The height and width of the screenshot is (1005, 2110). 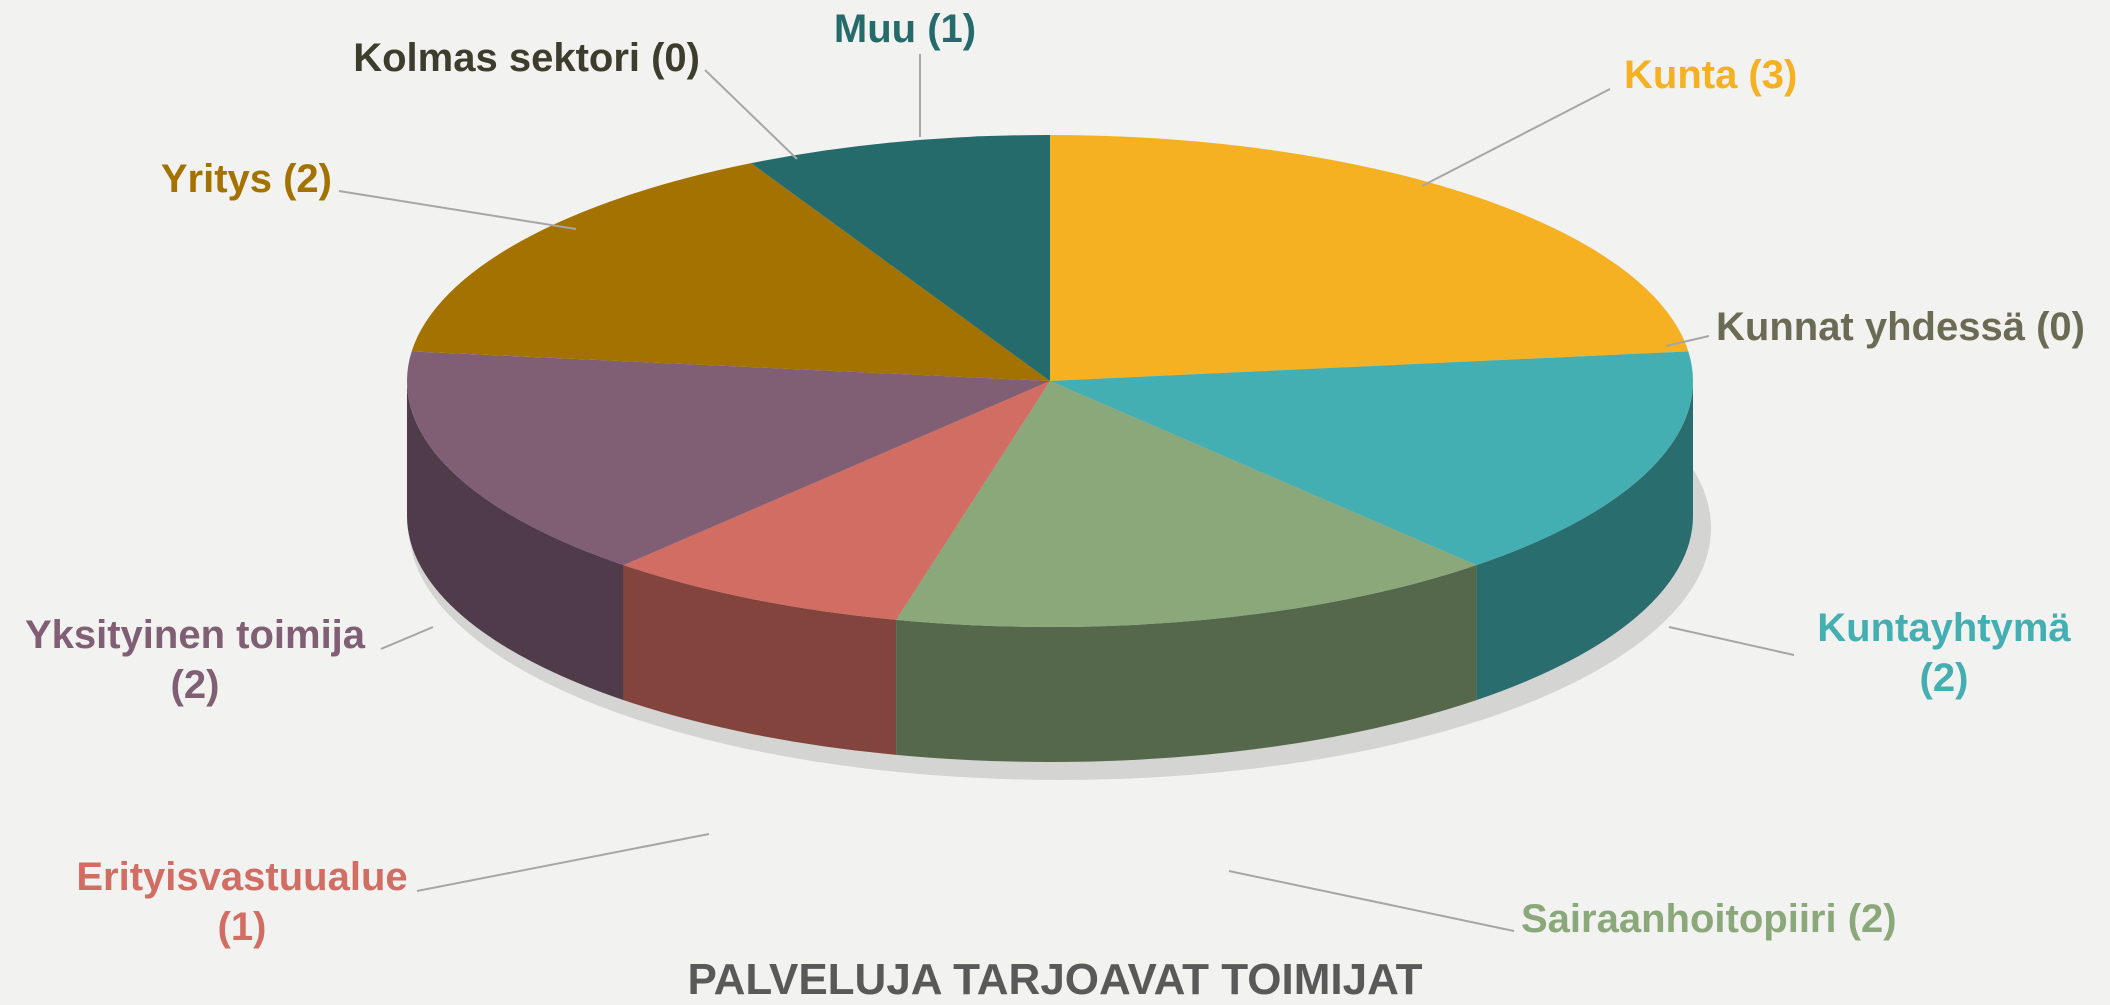 I want to click on data-label: Yksityinen toimija (2), so click(x=195, y=660).